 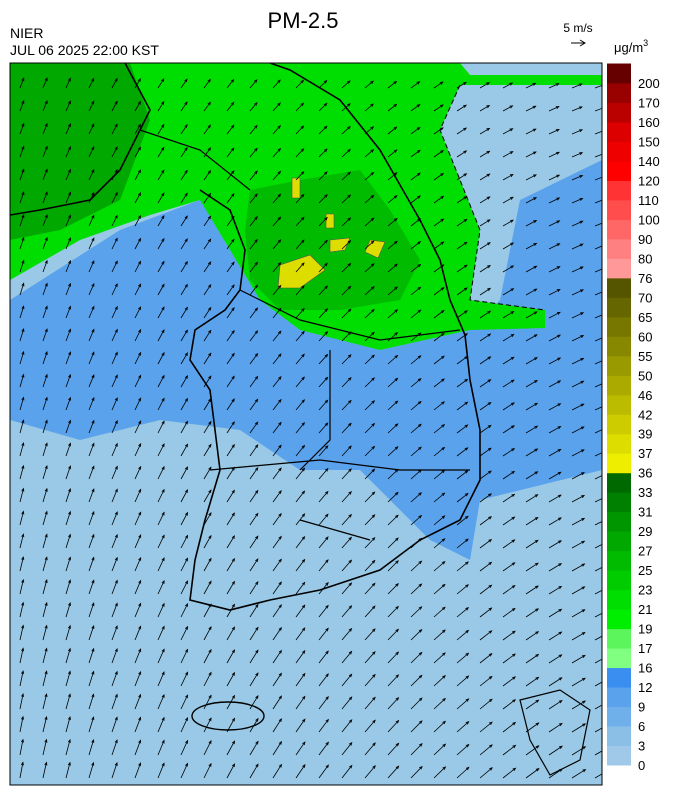 I want to click on field-yellow, so click(x=301, y=271).